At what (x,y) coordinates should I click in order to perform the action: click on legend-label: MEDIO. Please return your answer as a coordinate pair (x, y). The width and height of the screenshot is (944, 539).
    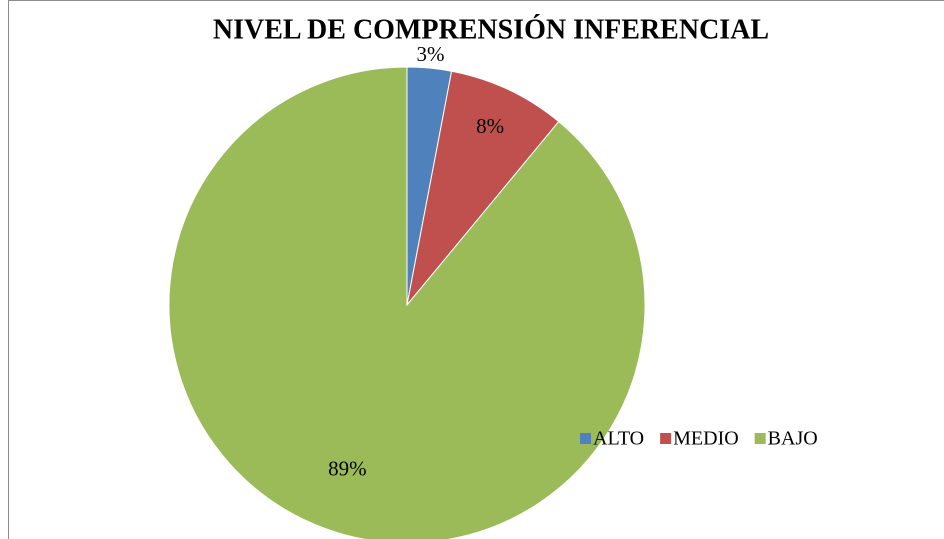
    Looking at the image, I should click on (706, 439).